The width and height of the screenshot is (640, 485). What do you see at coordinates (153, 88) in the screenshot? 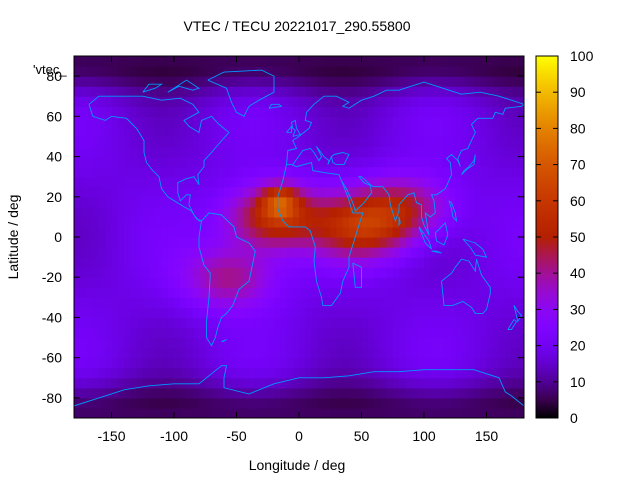
I see `coastline` at bounding box center [153, 88].